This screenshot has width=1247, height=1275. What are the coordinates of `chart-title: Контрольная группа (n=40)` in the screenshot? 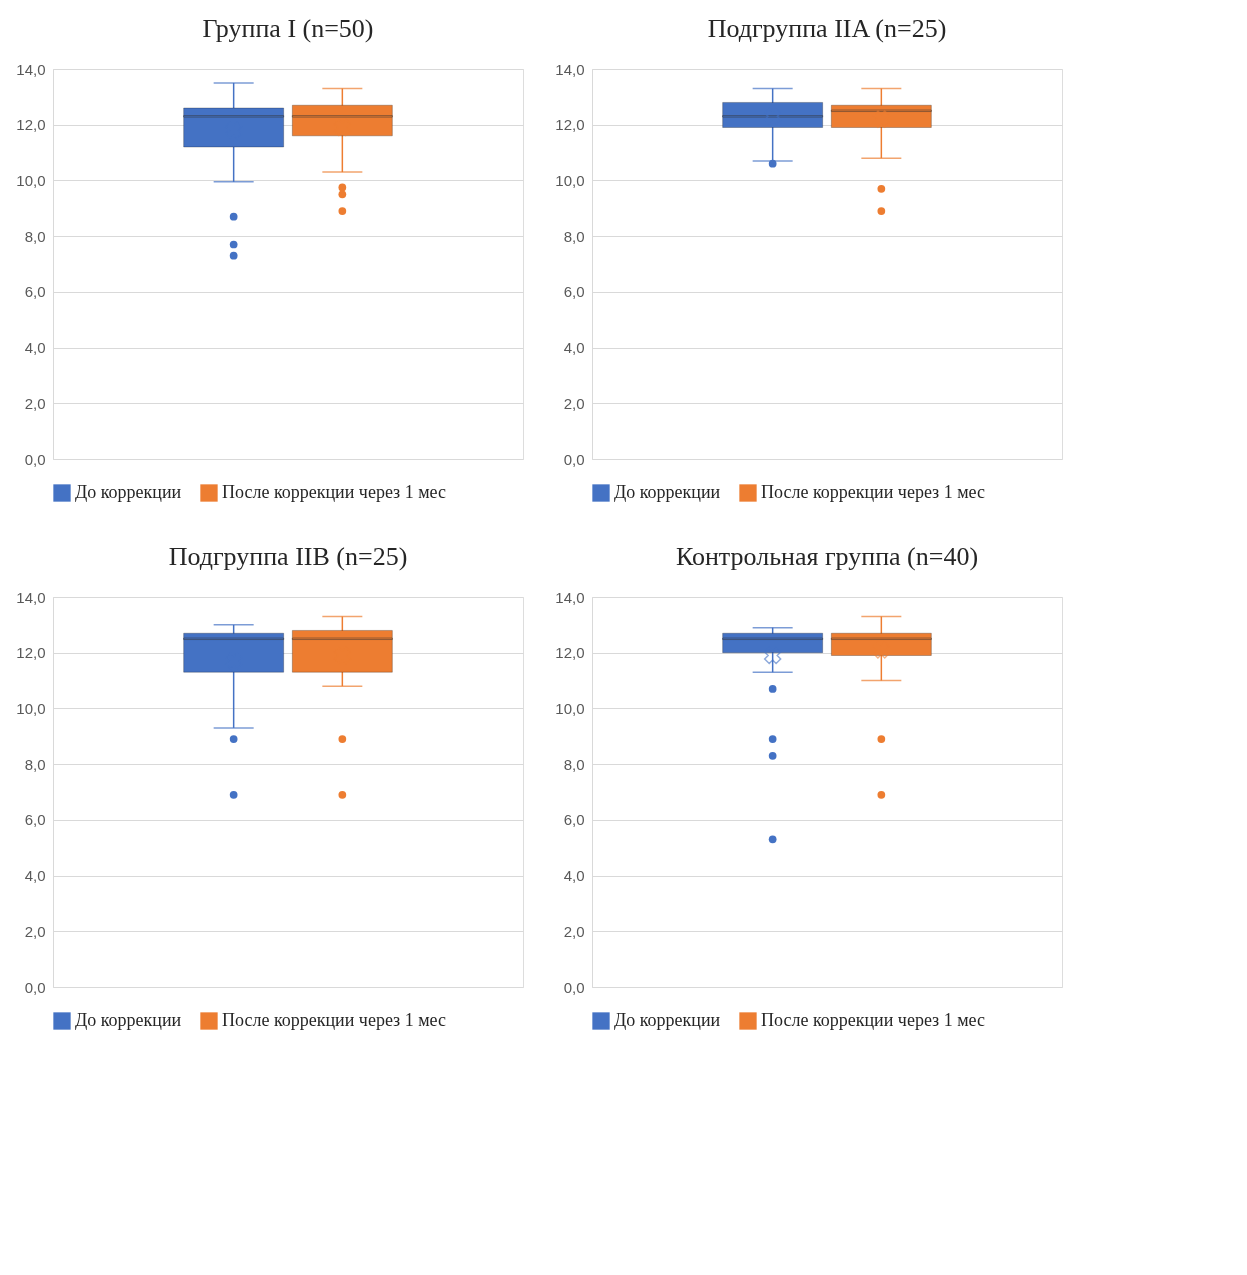 It's located at (827, 556).